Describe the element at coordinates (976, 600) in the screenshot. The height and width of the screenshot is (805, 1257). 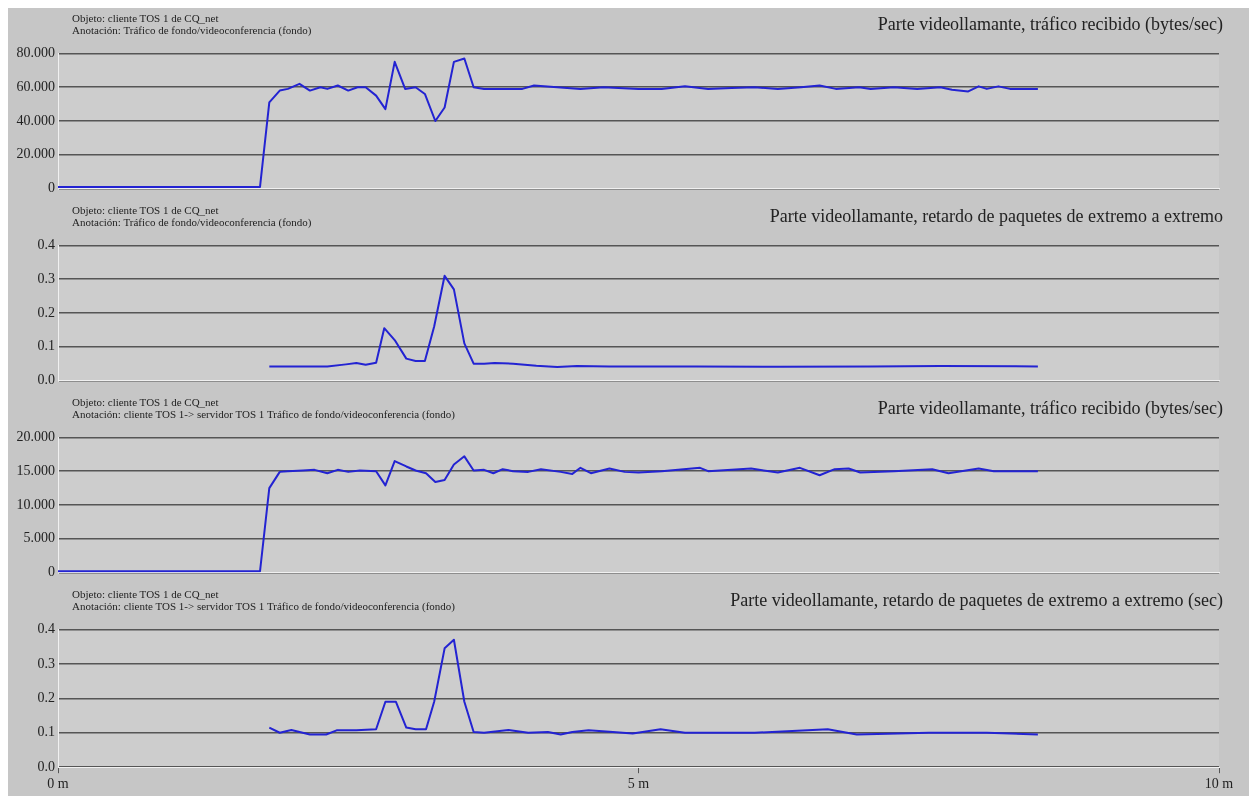
I see `chart-title: Parte videollamante, retardo de paquetes de extremo a extremo (sec)` at that location.